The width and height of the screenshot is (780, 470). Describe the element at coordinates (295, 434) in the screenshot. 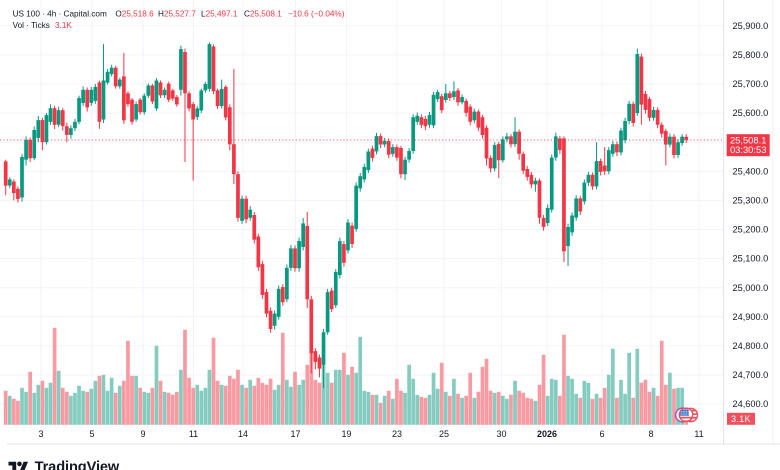

I see `svg-text: 17` at that location.